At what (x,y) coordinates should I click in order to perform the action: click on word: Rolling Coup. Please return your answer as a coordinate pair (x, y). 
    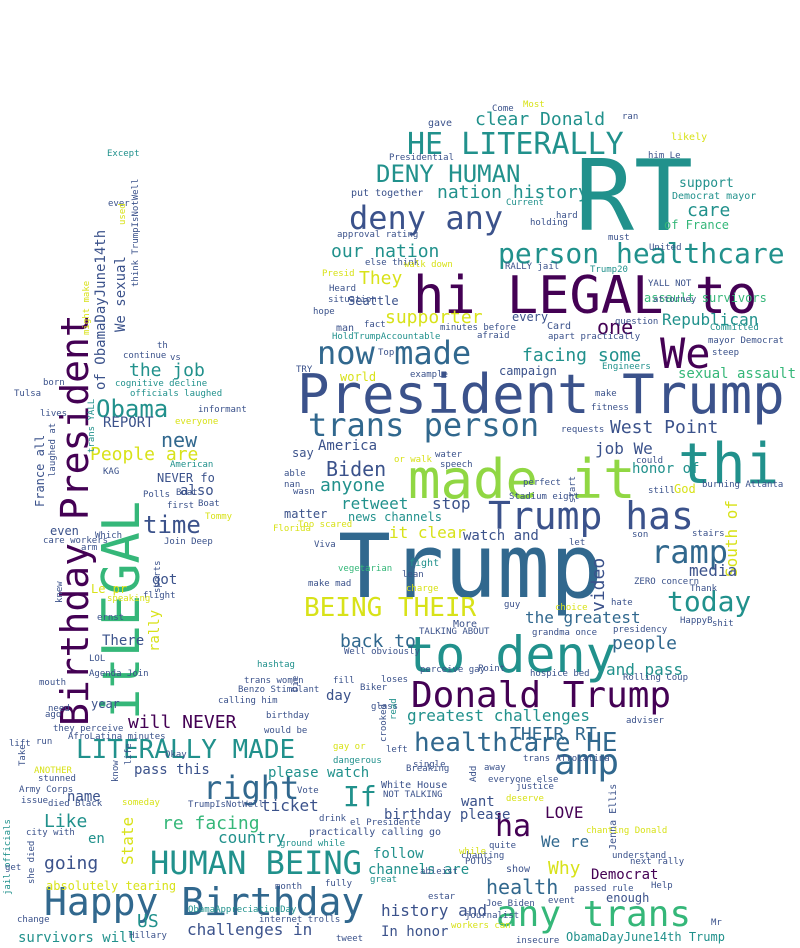
    Looking at the image, I should click on (656, 678).